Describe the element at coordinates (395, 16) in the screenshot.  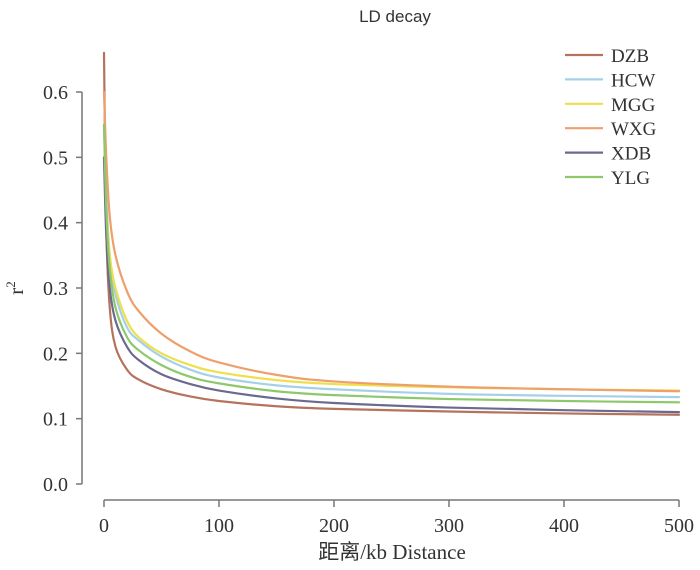
I see `chart-title: LD decay` at that location.